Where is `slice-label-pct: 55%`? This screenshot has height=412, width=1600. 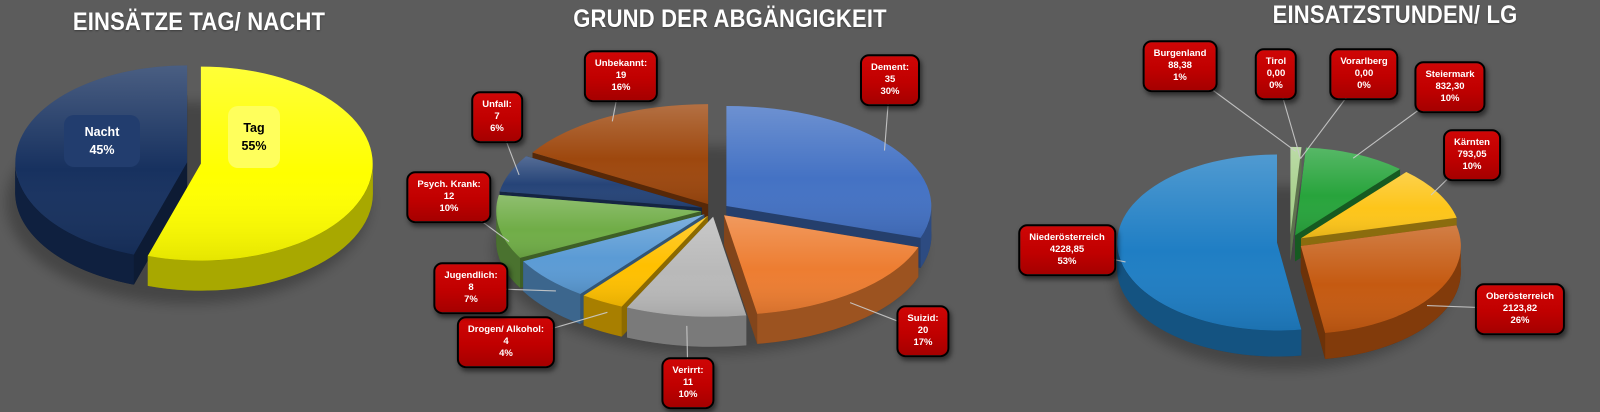 slice-label-pct: 55% is located at coordinates (254, 145).